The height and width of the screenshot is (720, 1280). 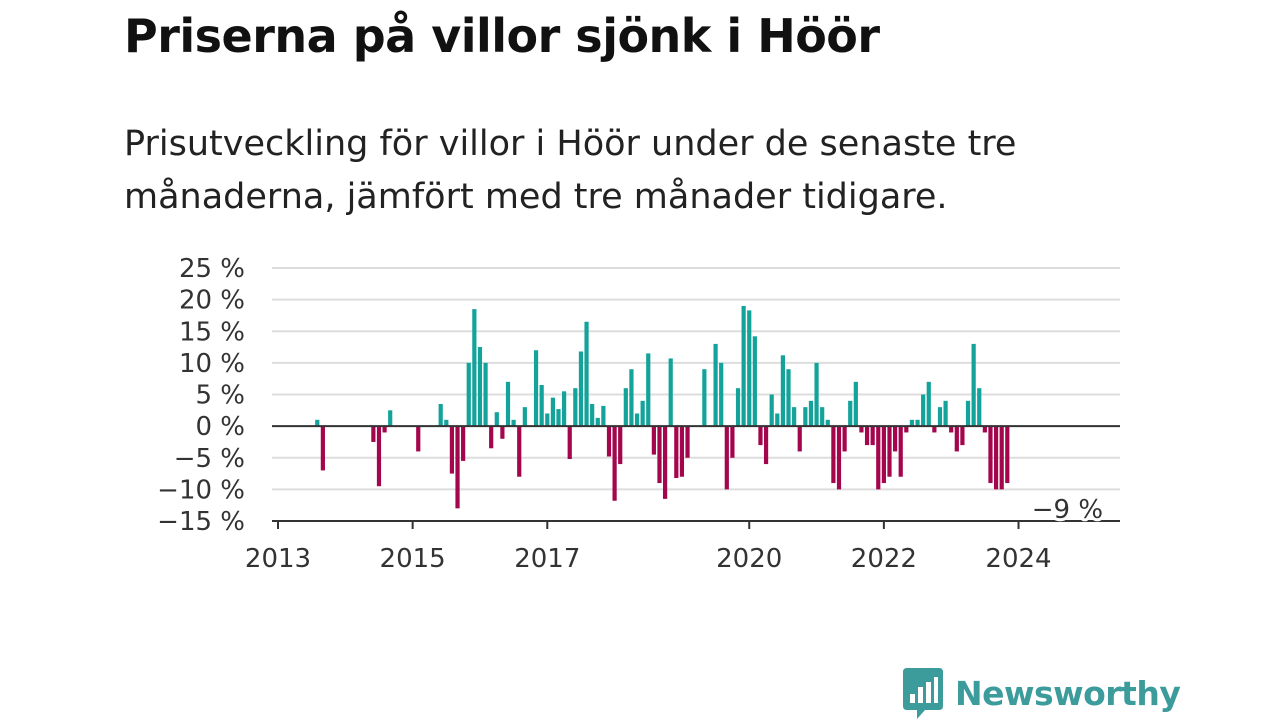 I want to click on y-tick-label: 25 %, so click(x=212, y=269).